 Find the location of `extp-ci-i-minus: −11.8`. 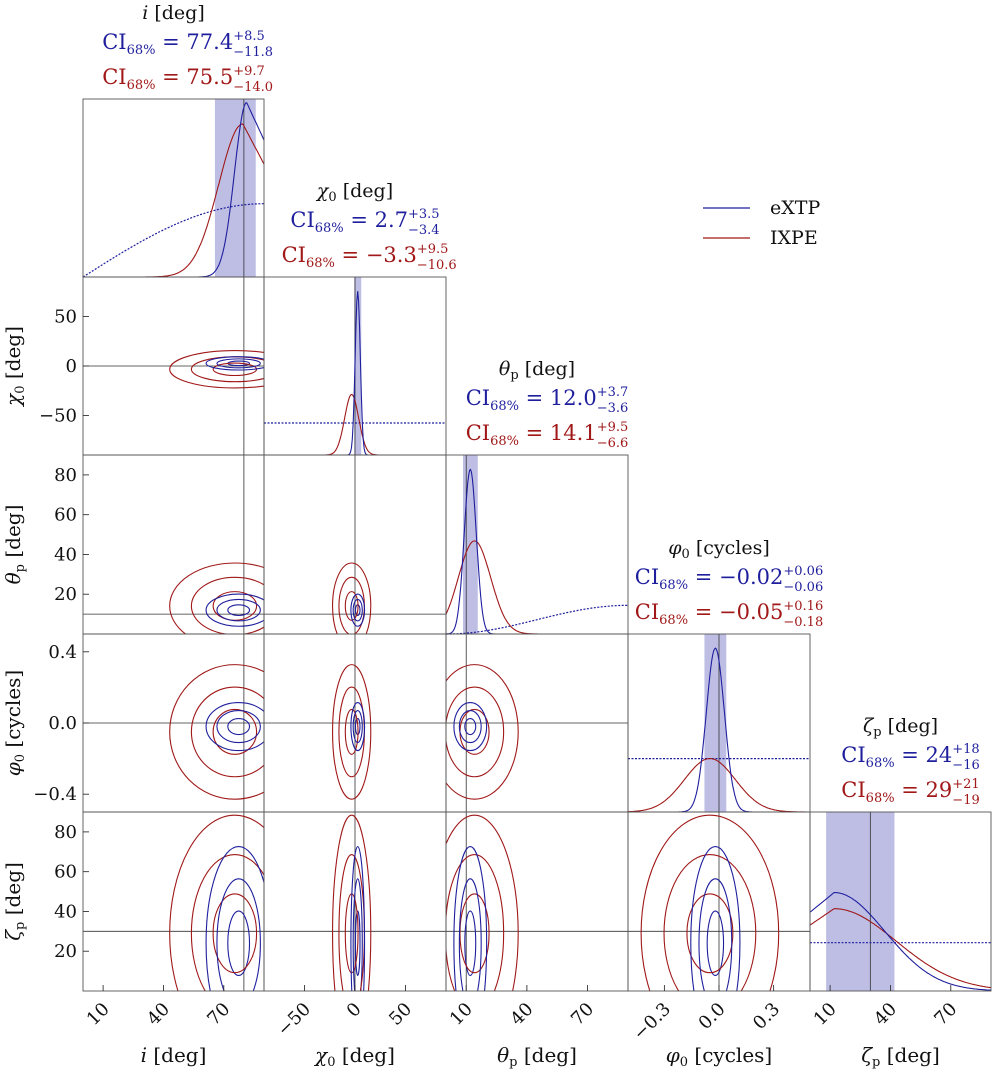

extp-ci-i-minus: −11.8 is located at coordinates (253, 52).